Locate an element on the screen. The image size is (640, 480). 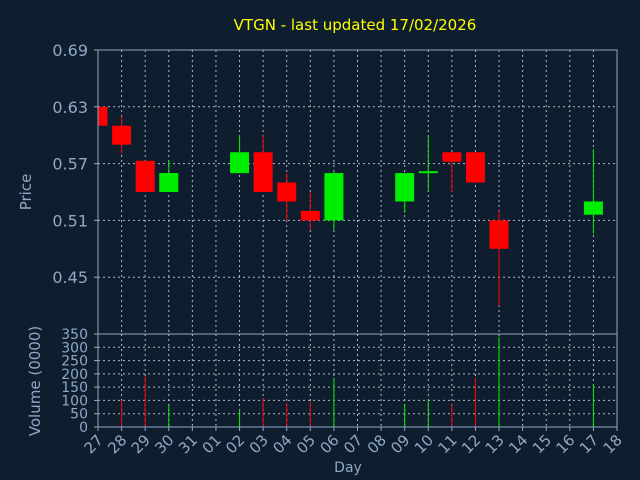
volume-tick-label: 350 is located at coordinates (74, 335).